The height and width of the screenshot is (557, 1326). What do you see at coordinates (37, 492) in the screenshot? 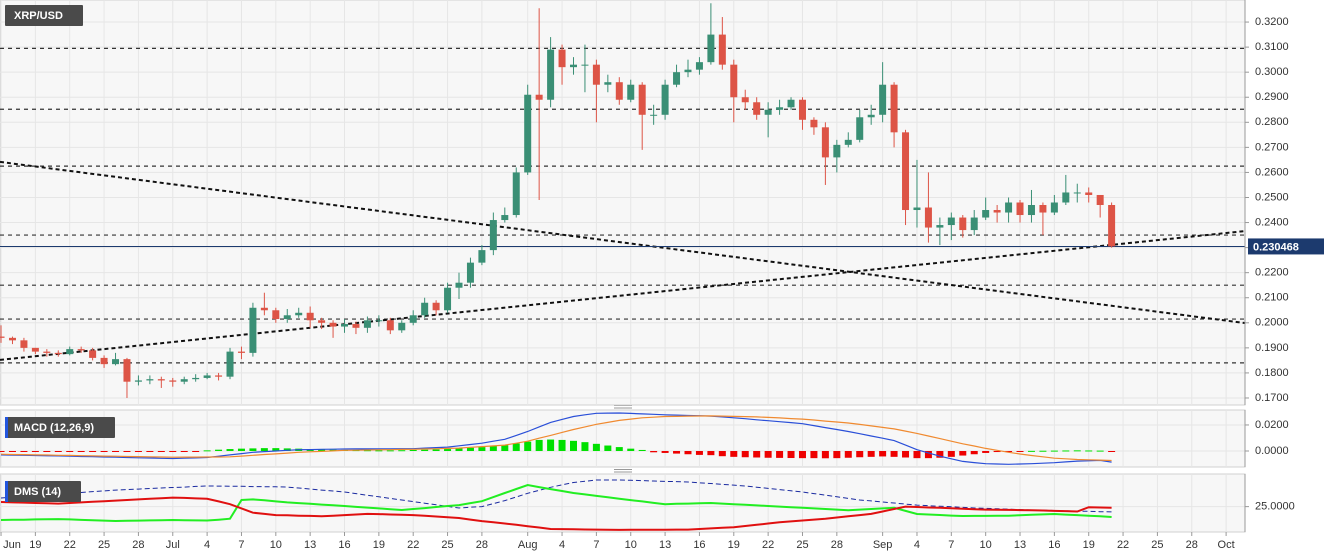
I see `panel-title: DMS (14)` at bounding box center [37, 492].